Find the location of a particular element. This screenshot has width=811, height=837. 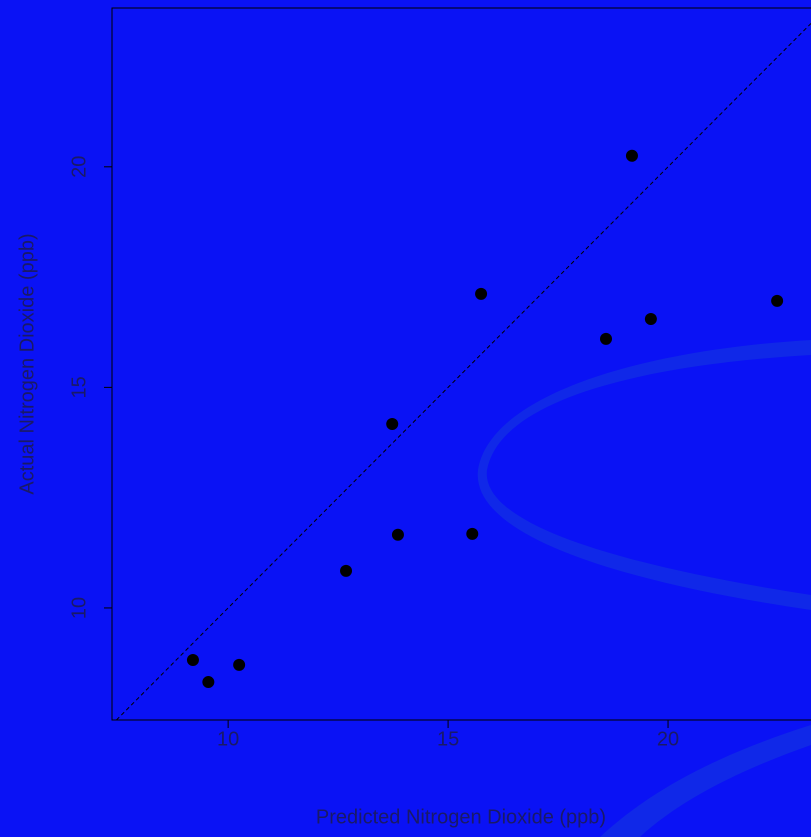

y-axis-label: Actual Nitrogen Dioxide (ppb) is located at coordinates (27, 363).